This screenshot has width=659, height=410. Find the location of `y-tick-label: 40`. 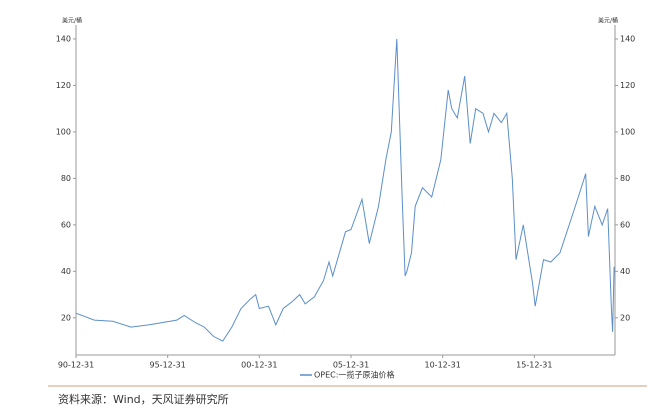

y-tick-label: 40 is located at coordinates (66, 271).